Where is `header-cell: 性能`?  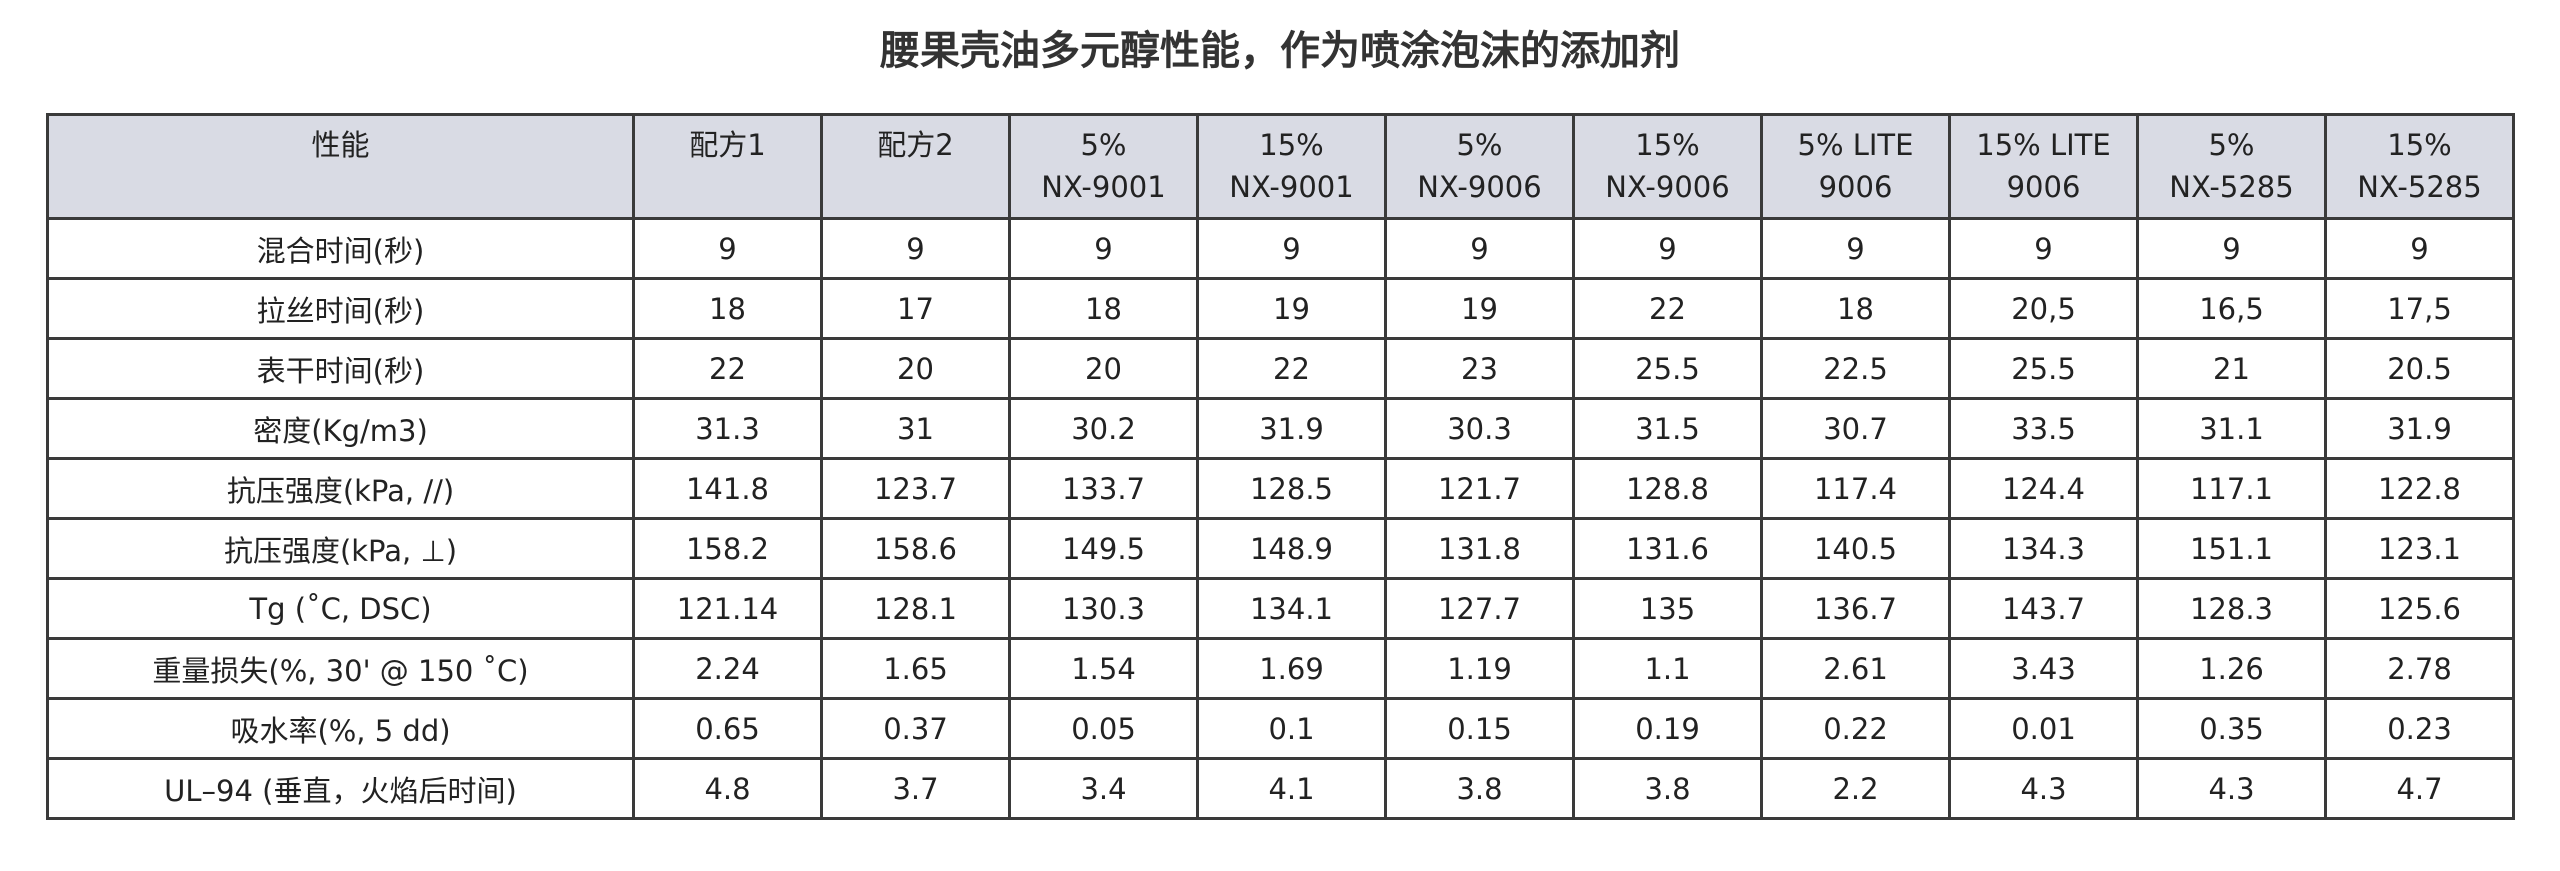
header-cell: 性能 is located at coordinates (340, 166).